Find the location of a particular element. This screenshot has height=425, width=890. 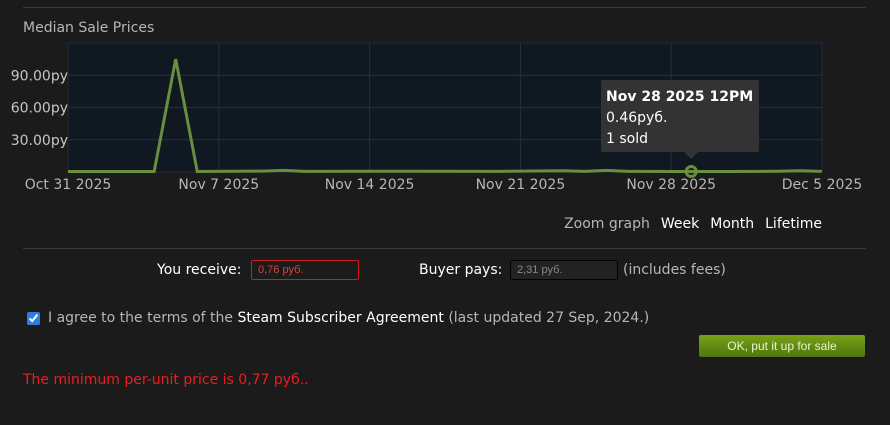

tooltip-sold: 1 sold is located at coordinates (627, 139).